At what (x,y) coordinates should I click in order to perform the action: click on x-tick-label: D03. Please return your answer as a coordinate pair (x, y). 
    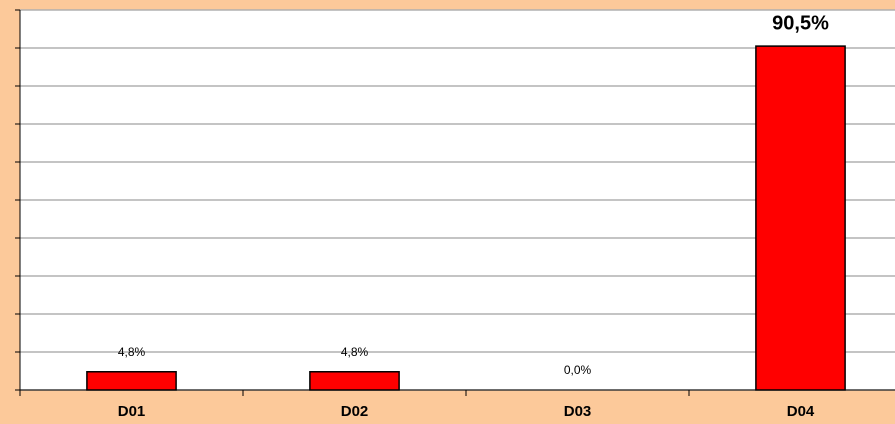
    Looking at the image, I should click on (578, 411).